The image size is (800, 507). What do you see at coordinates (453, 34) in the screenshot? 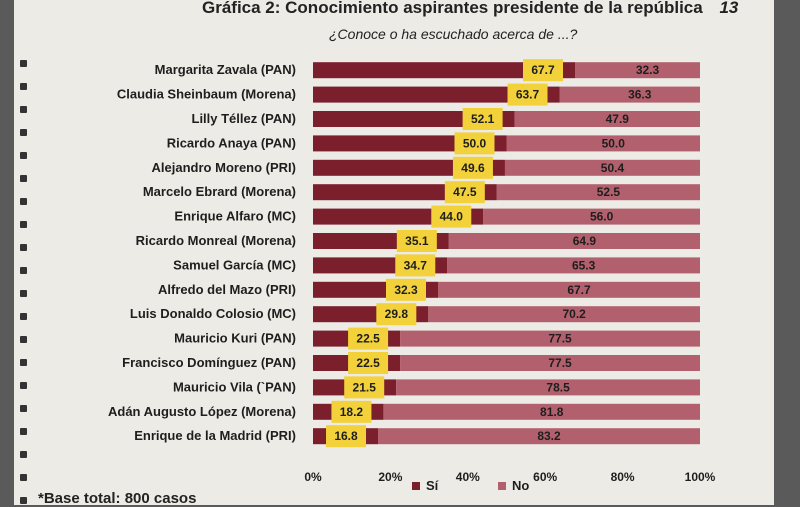
I see `chart-subtitle: ¿Conoce o ha escuchado acerca de ...?` at bounding box center [453, 34].